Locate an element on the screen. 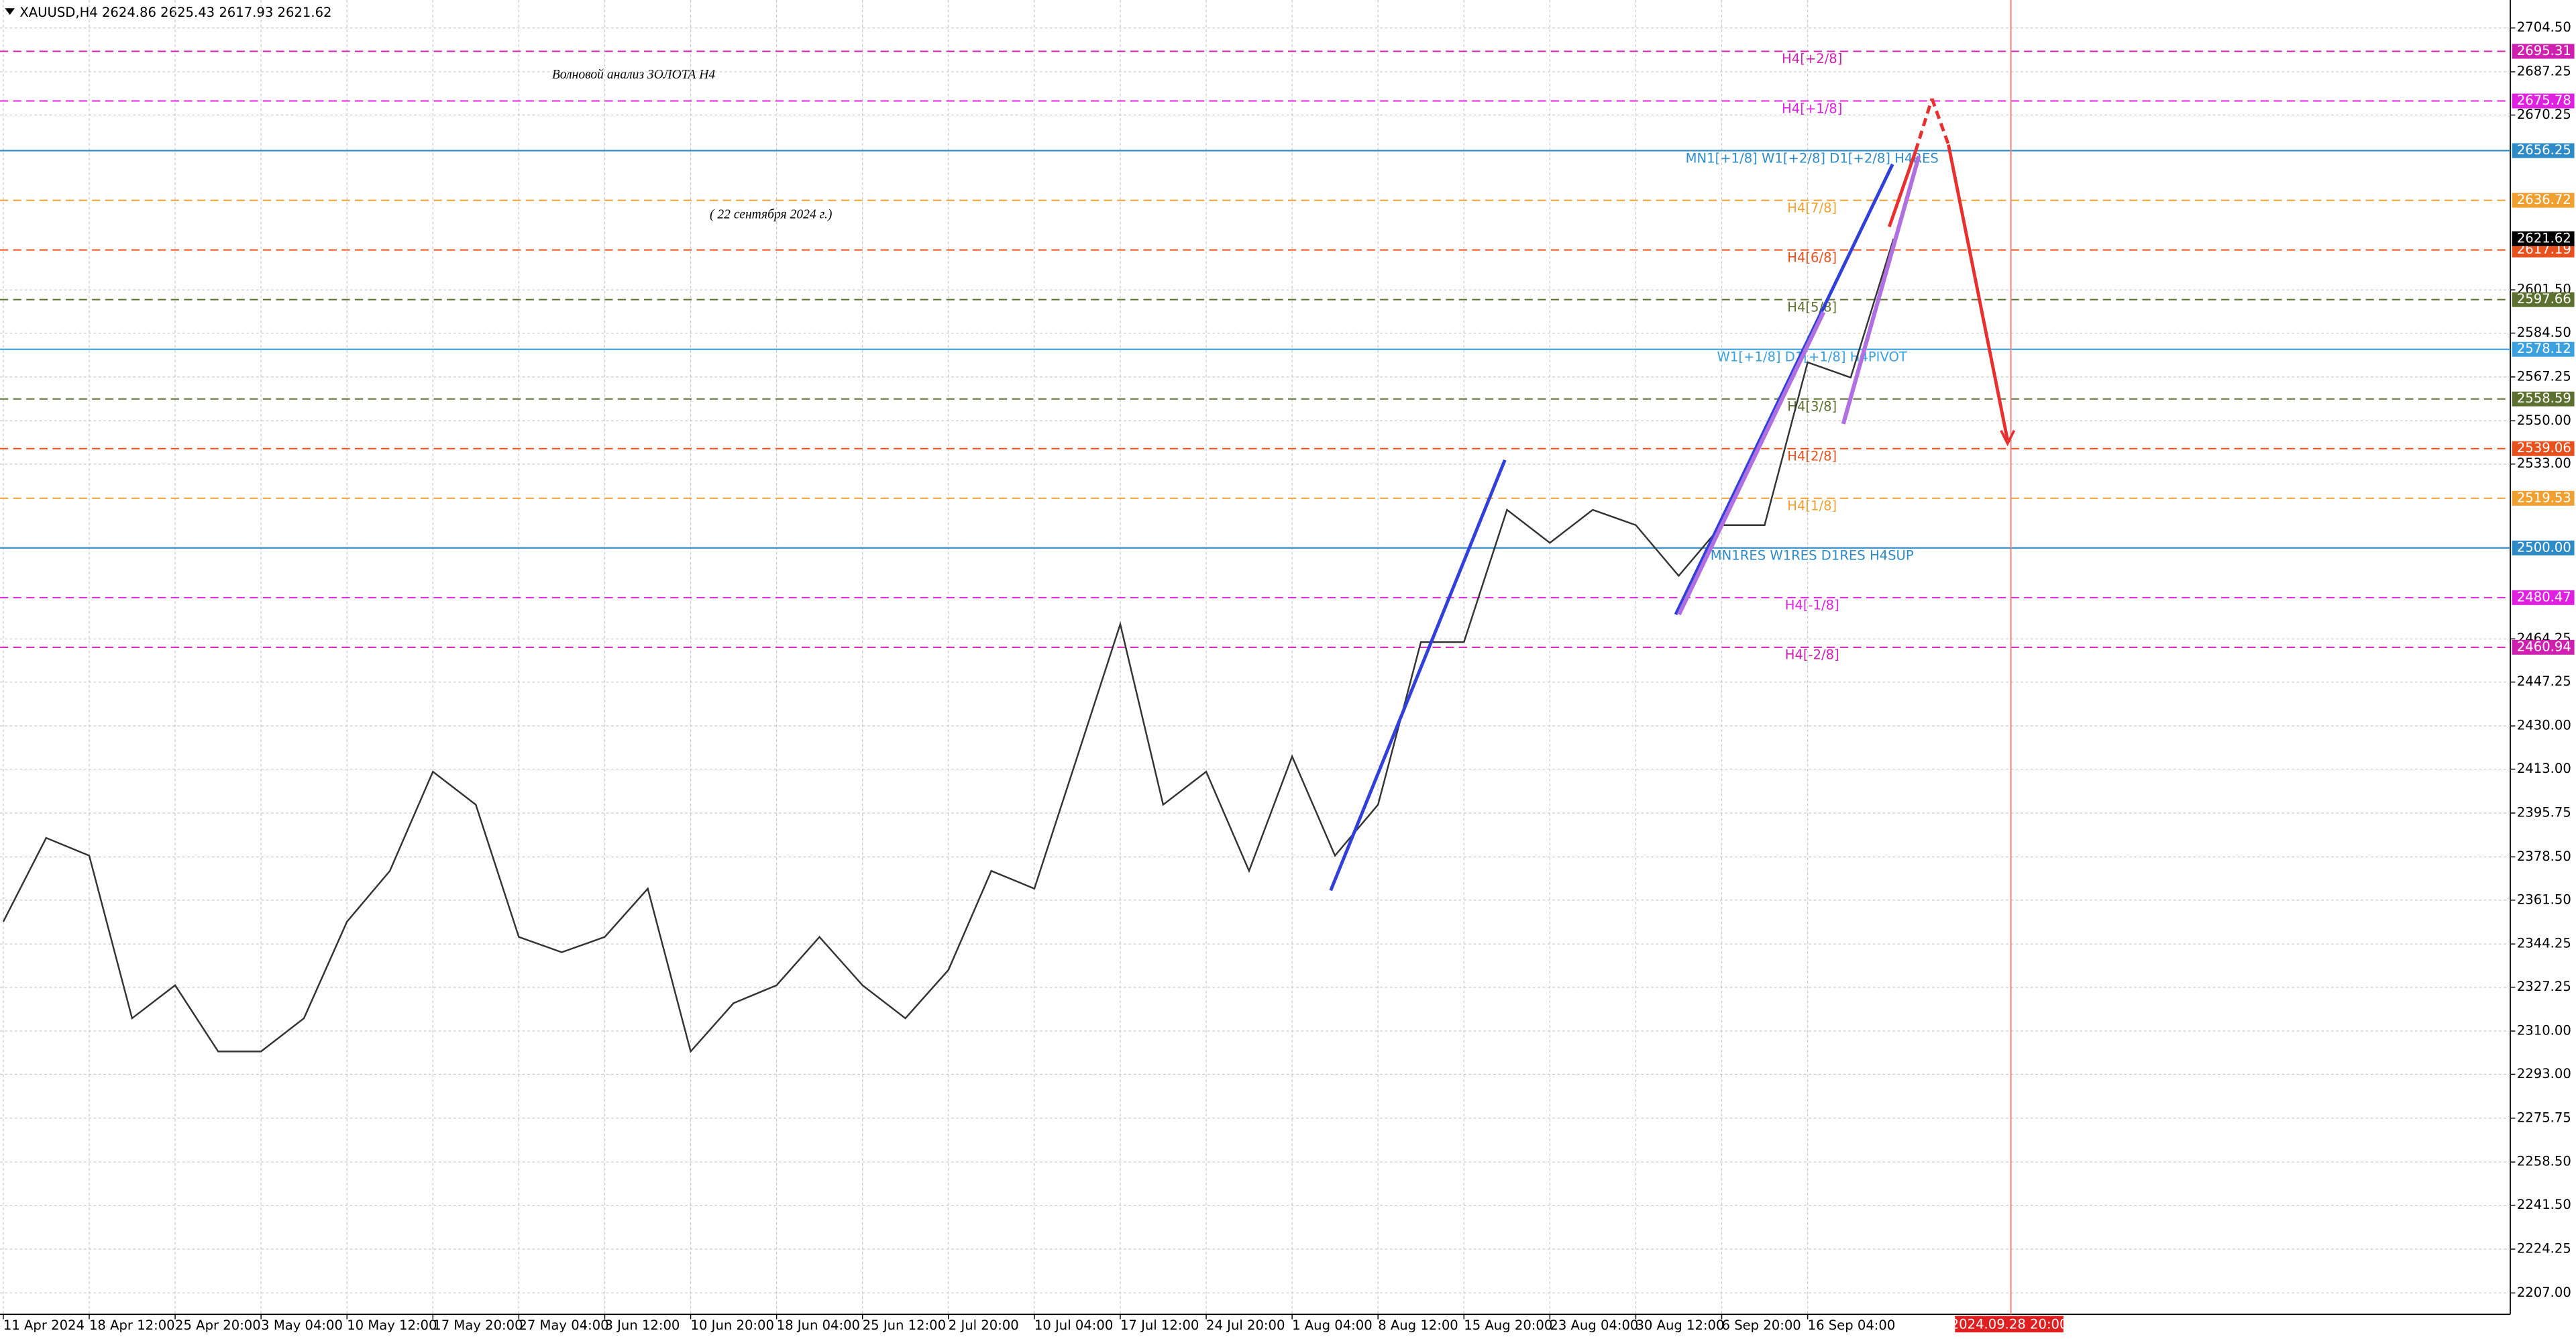  time-marker-badge is located at coordinates (2009, 1324).